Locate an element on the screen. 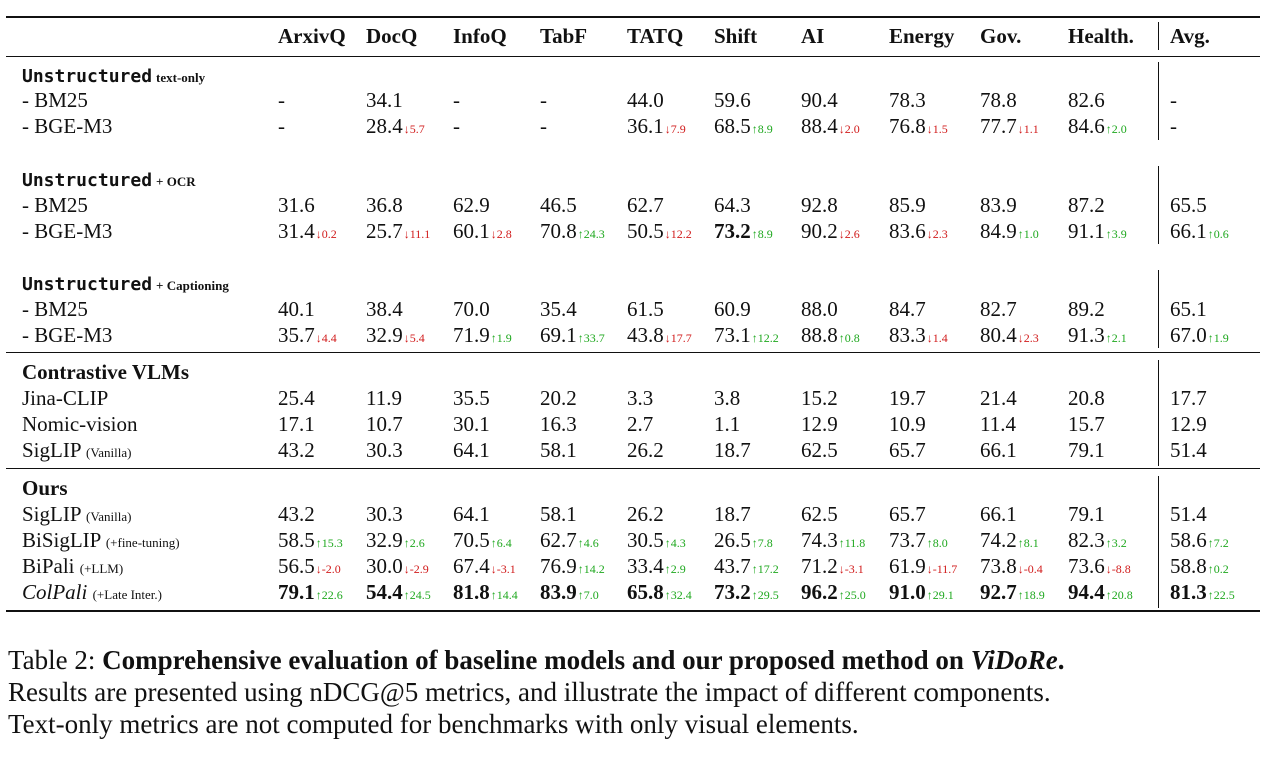 The width and height of the screenshot is (1288, 762). cell-value: 44.0 is located at coordinates (645, 100).